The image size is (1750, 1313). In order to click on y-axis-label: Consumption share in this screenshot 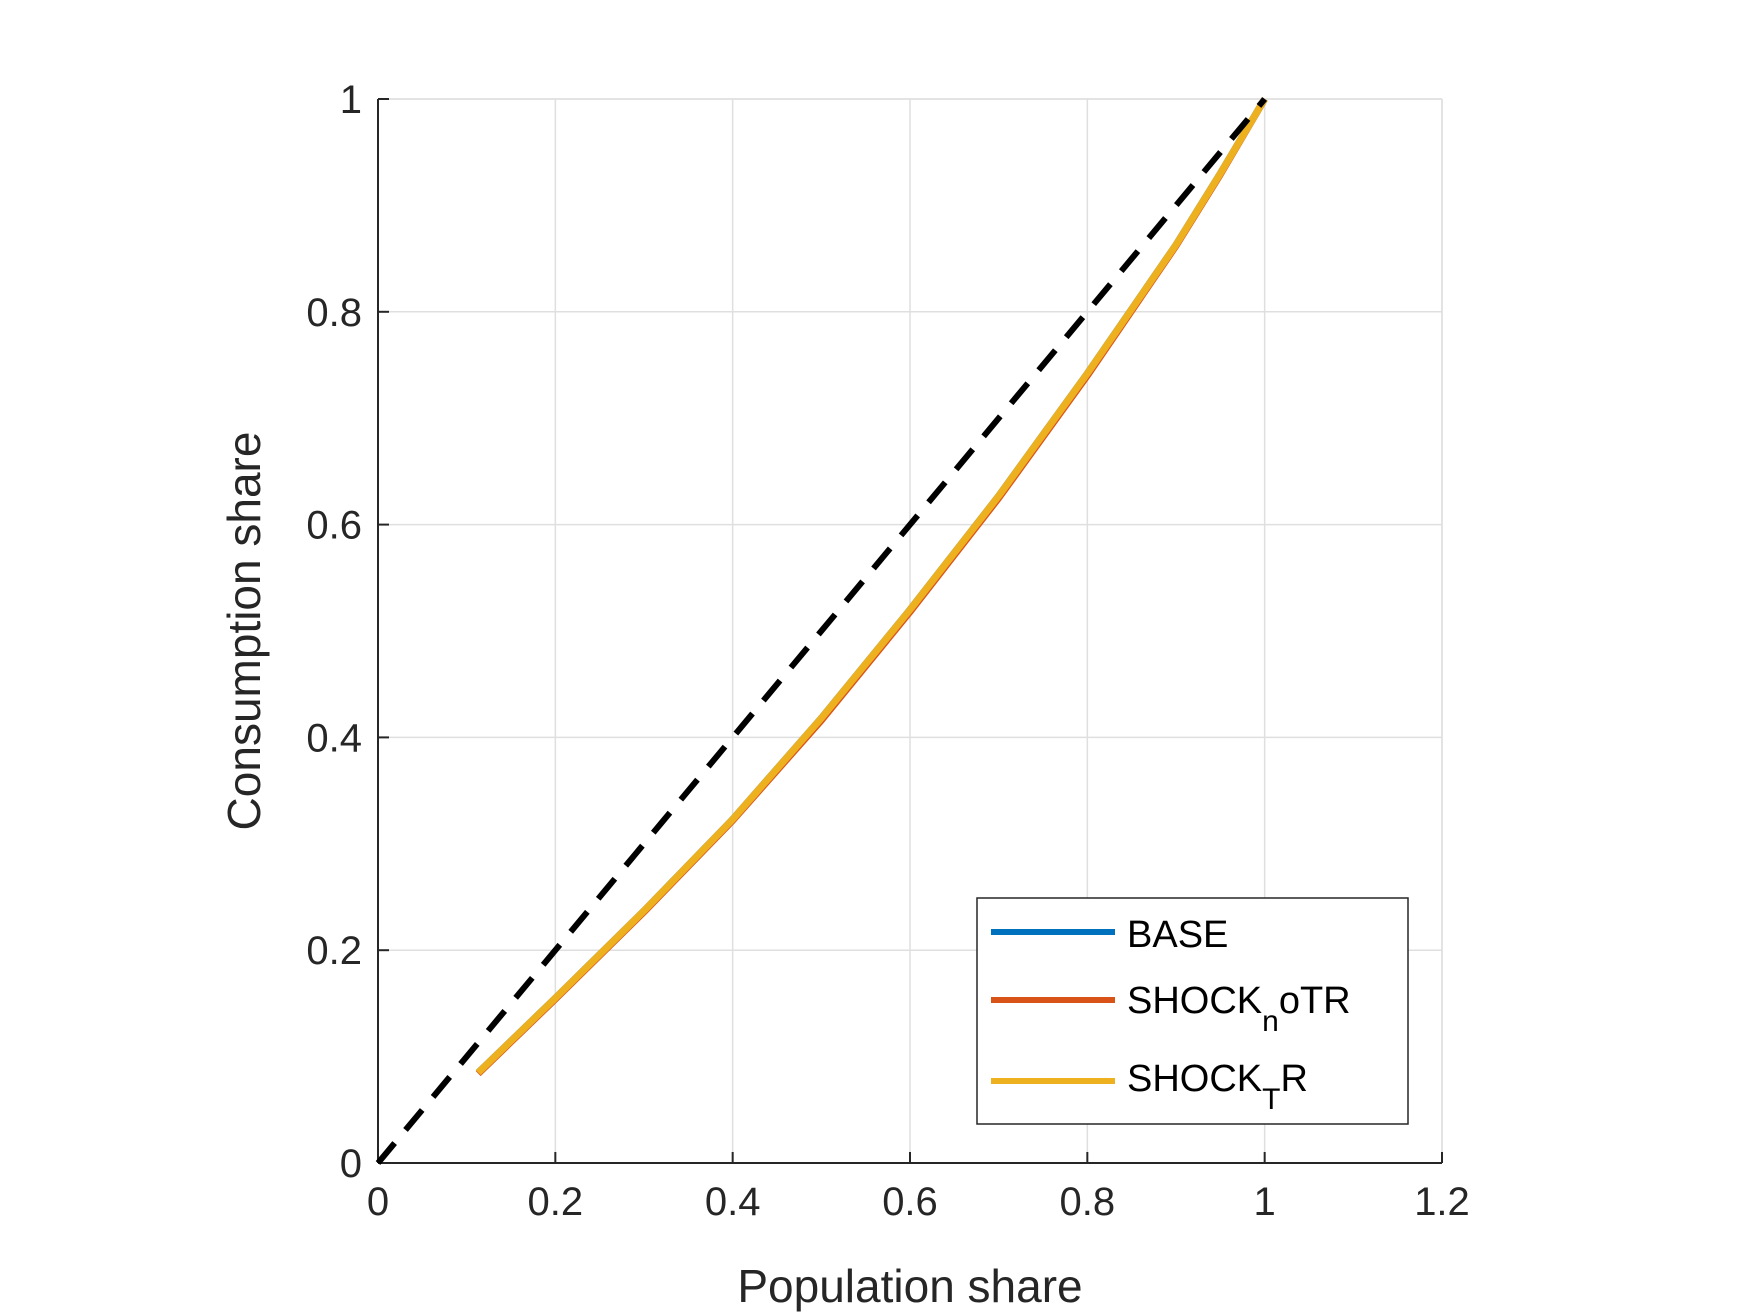, I will do `click(244, 631)`.